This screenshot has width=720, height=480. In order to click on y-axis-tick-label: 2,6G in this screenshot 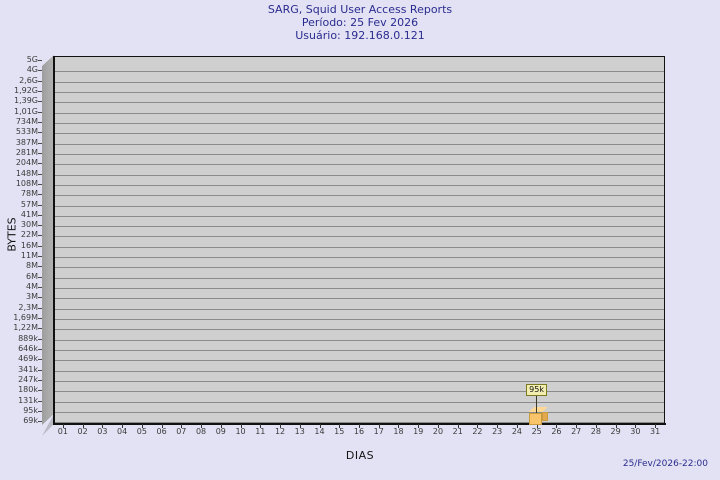, I will do `click(28, 80)`.